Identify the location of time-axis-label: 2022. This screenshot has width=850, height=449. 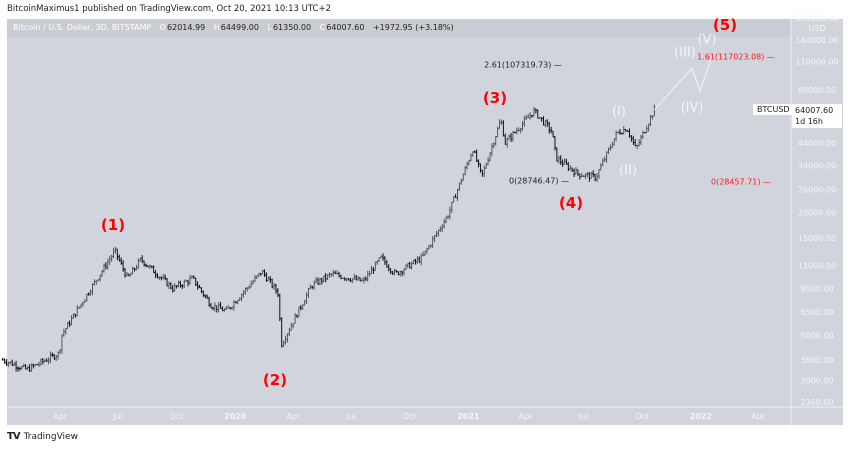
(701, 416).